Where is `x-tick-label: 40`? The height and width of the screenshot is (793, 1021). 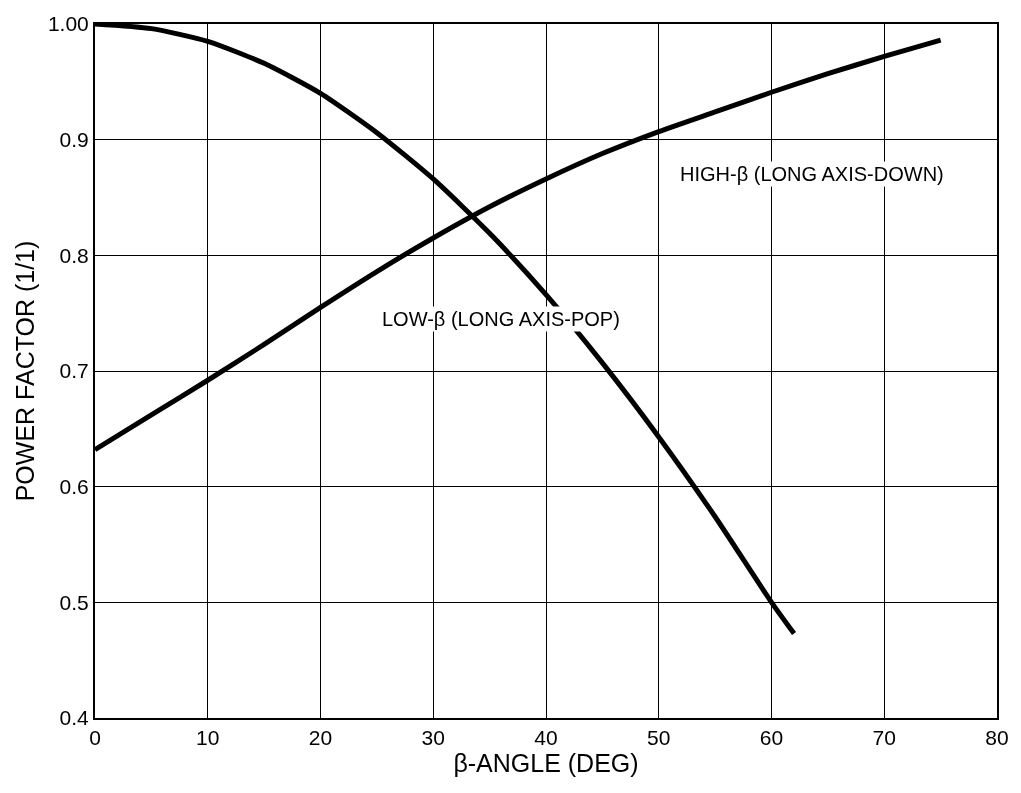 x-tick-label: 40 is located at coordinates (546, 738).